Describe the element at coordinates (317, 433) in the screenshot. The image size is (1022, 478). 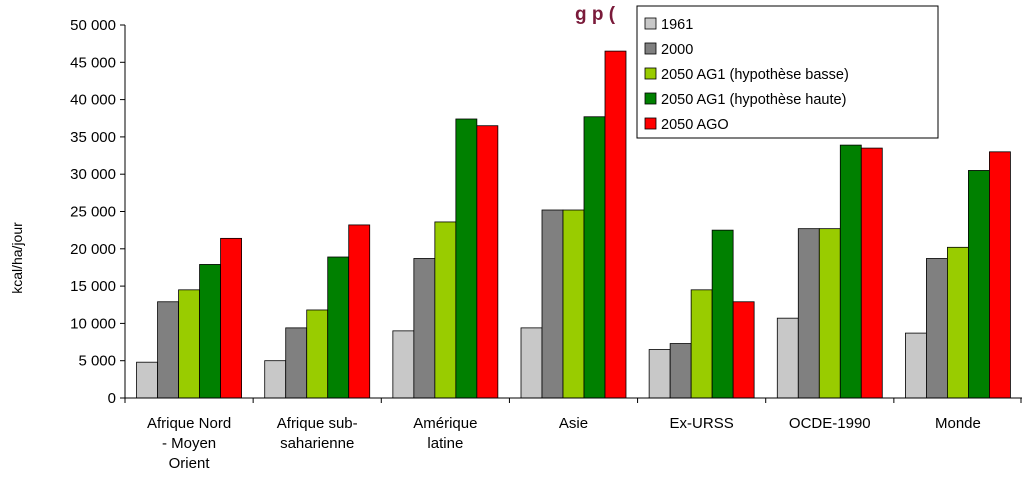
I see `x-category-label: Afrique sub-saharienne` at that location.